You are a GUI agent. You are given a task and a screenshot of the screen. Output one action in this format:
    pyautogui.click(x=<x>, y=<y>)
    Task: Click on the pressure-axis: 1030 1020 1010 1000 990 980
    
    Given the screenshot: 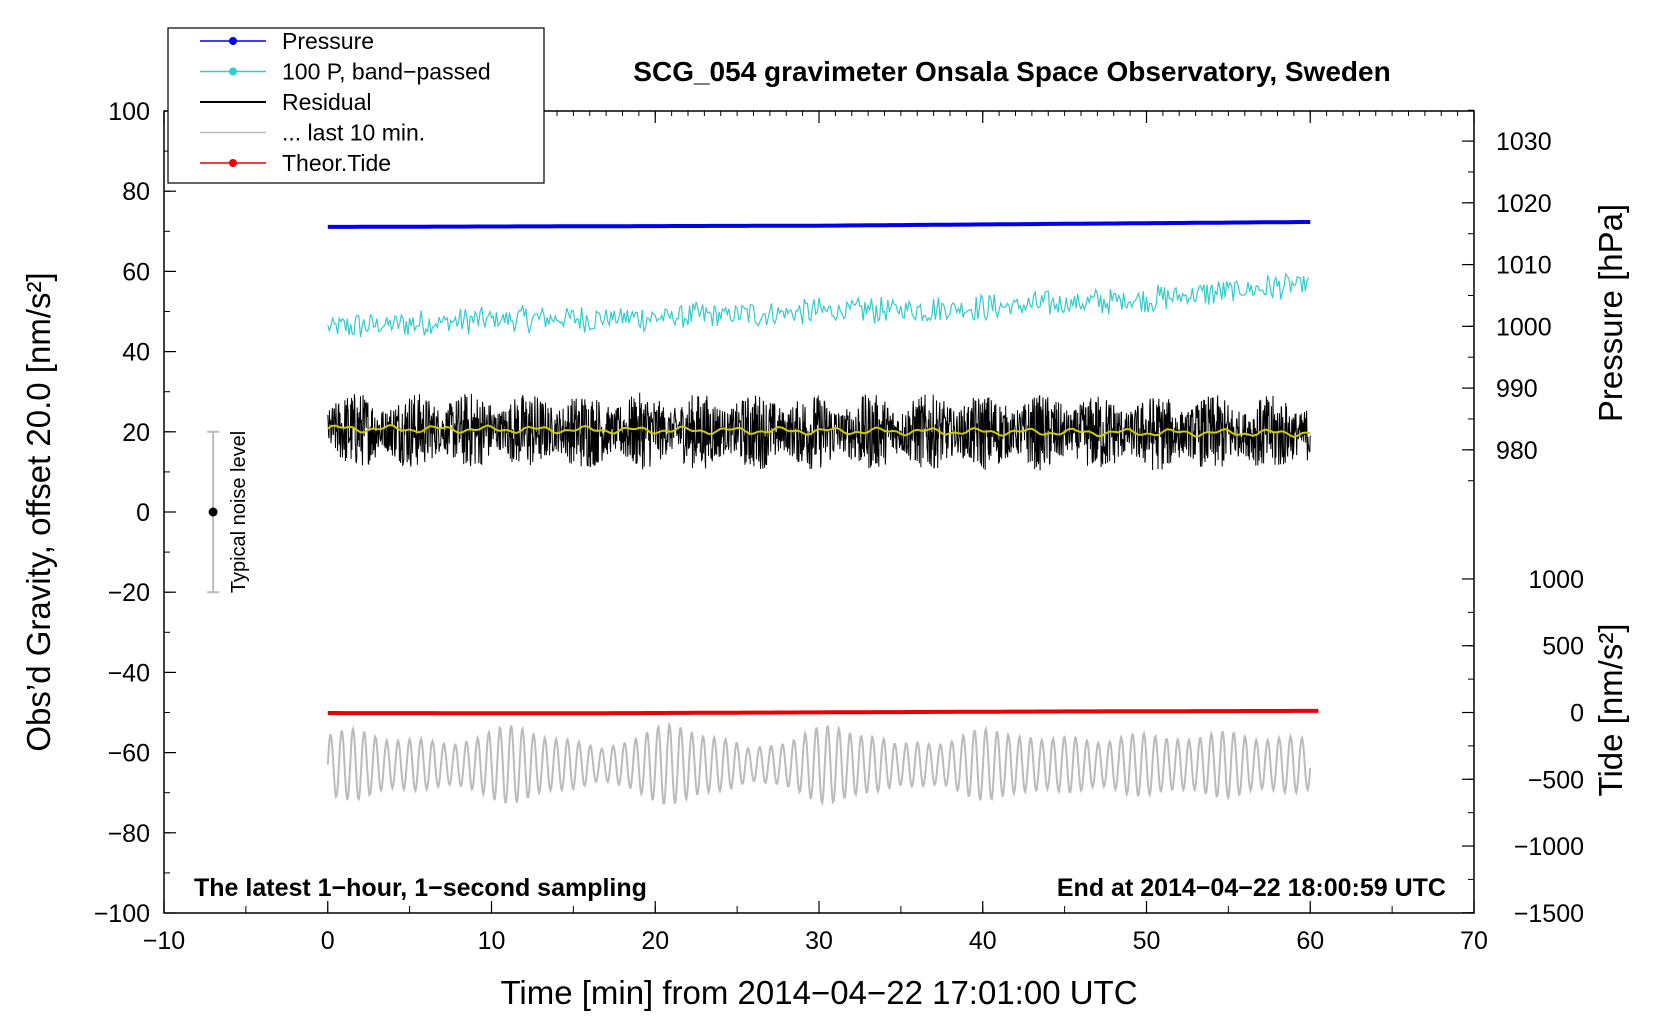 What is the action you would take?
    pyautogui.click(x=1507, y=295)
    